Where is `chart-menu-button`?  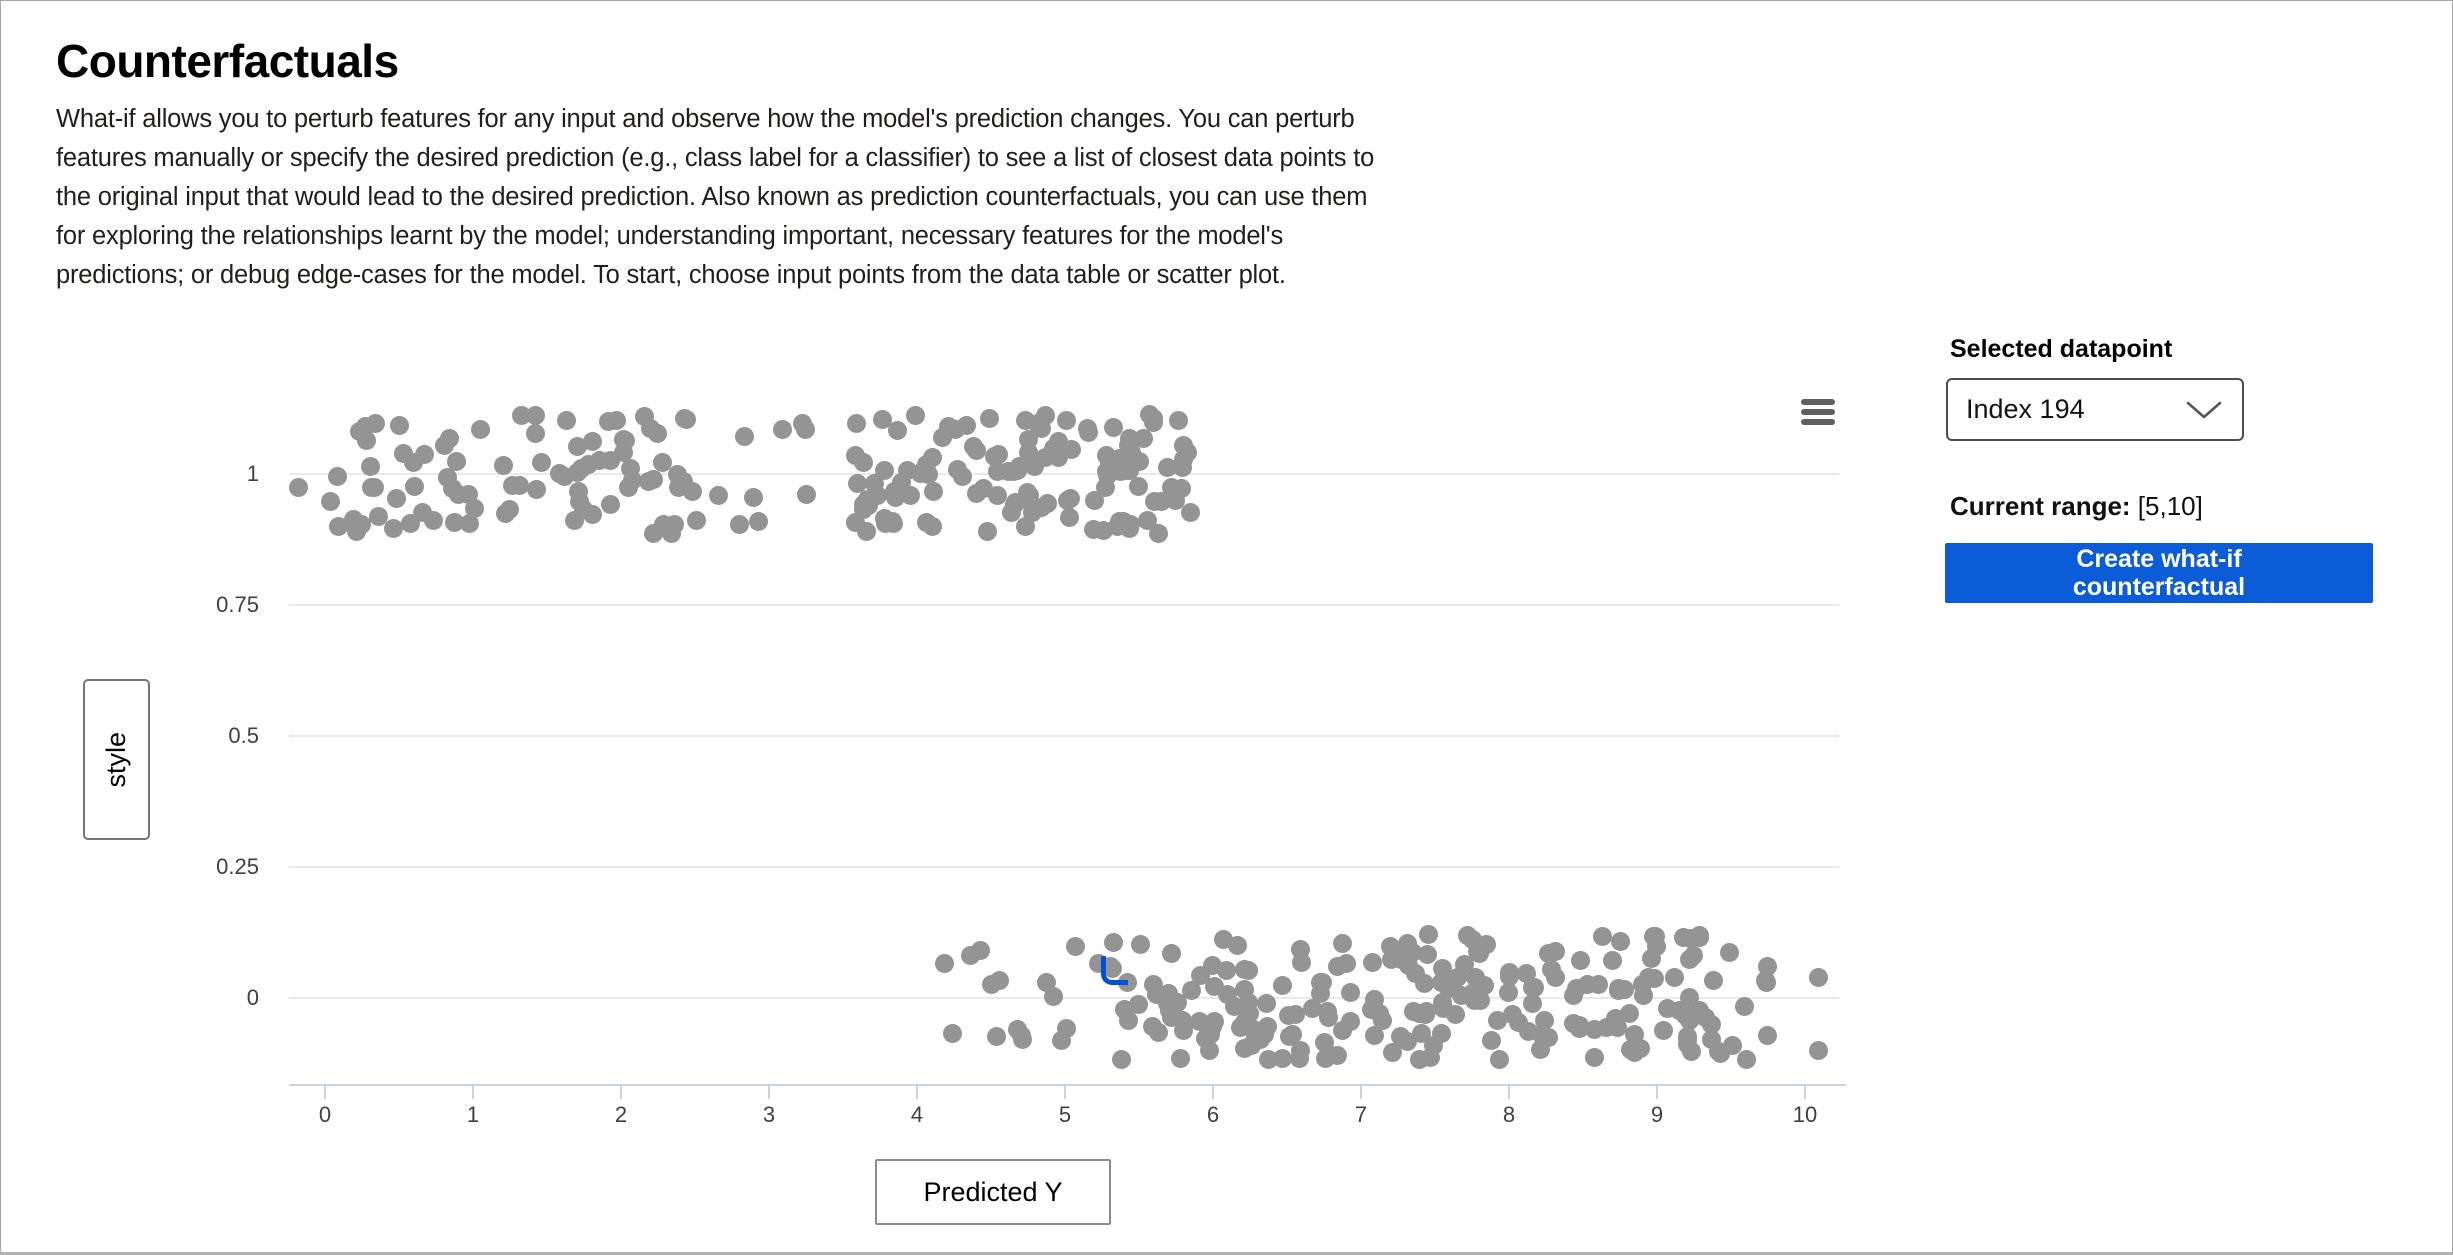
chart-menu-button is located at coordinates (1818, 412).